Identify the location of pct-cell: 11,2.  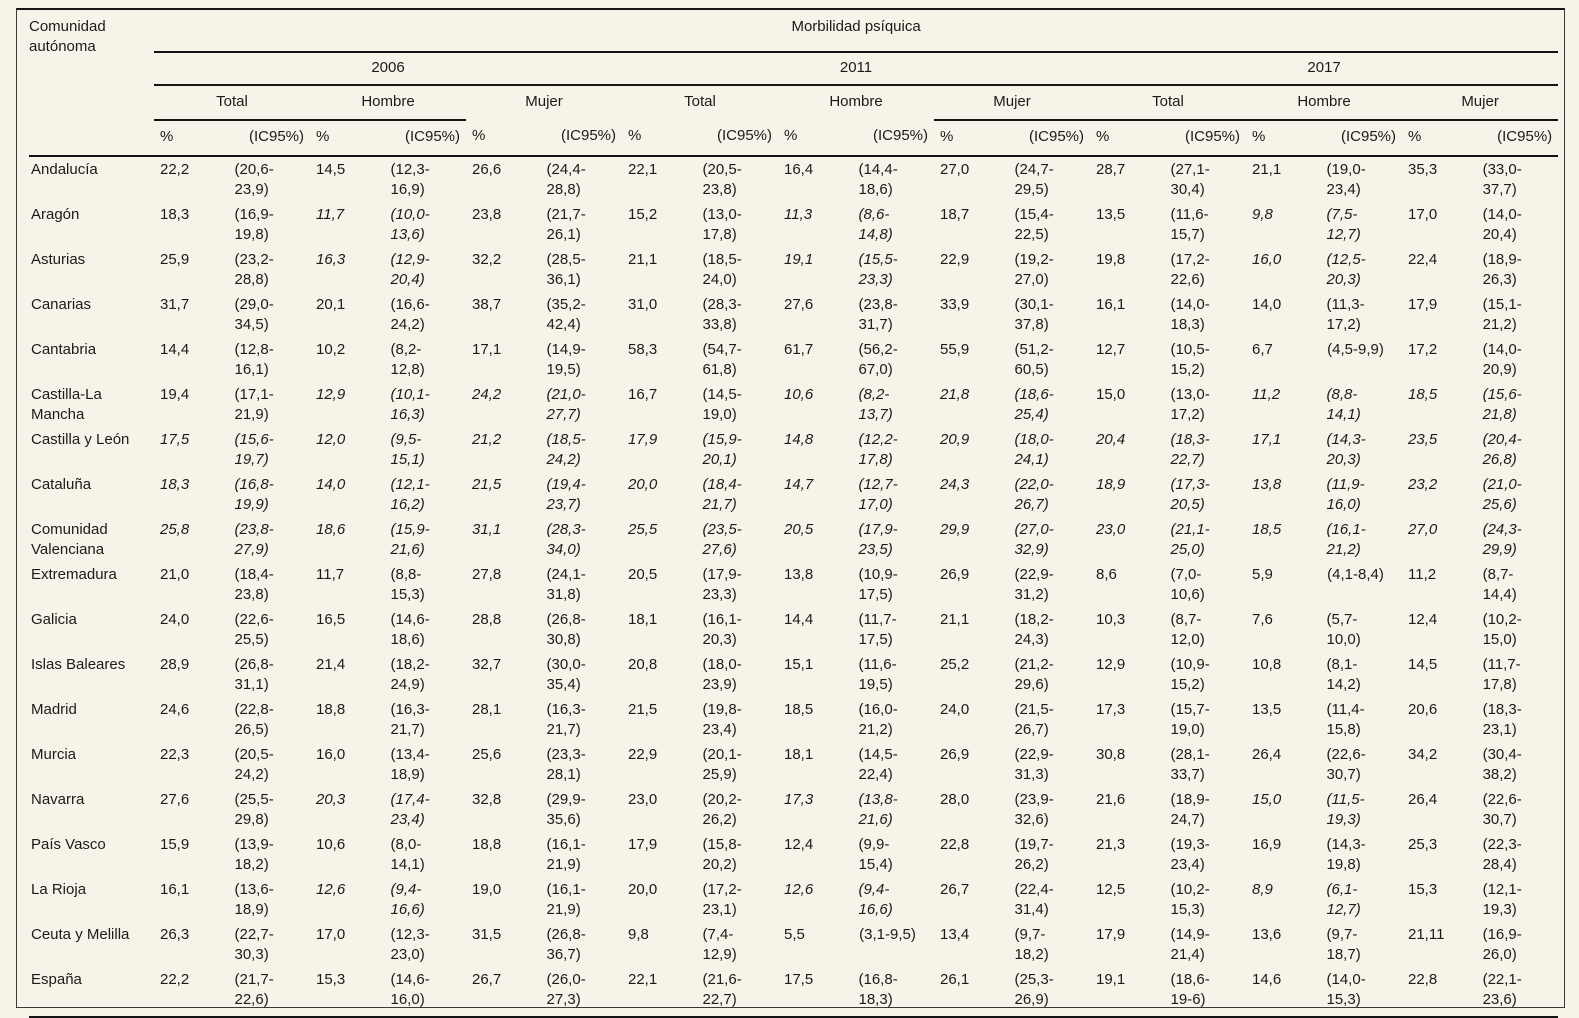
(1266, 394).